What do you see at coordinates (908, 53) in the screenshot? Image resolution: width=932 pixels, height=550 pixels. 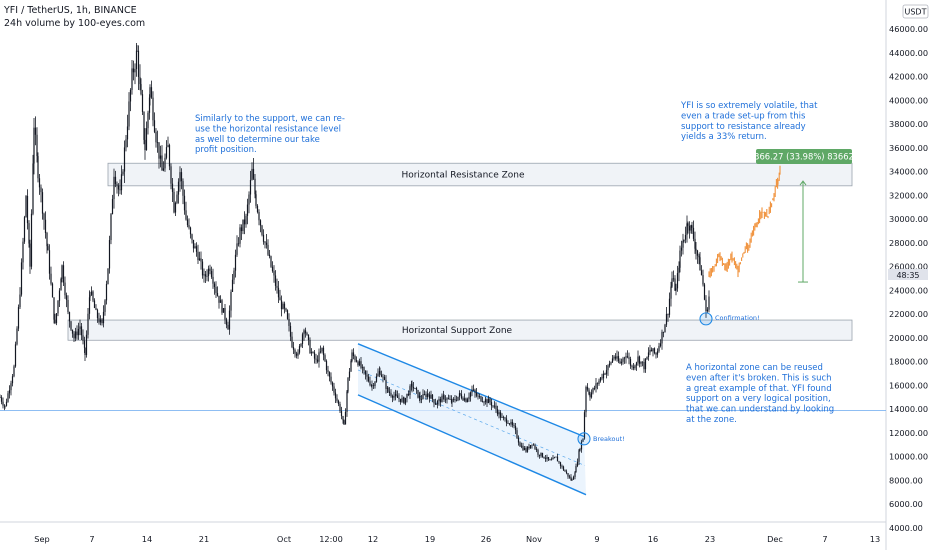 I see `price-tick-label: 44000.00` at bounding box center [908, 53].